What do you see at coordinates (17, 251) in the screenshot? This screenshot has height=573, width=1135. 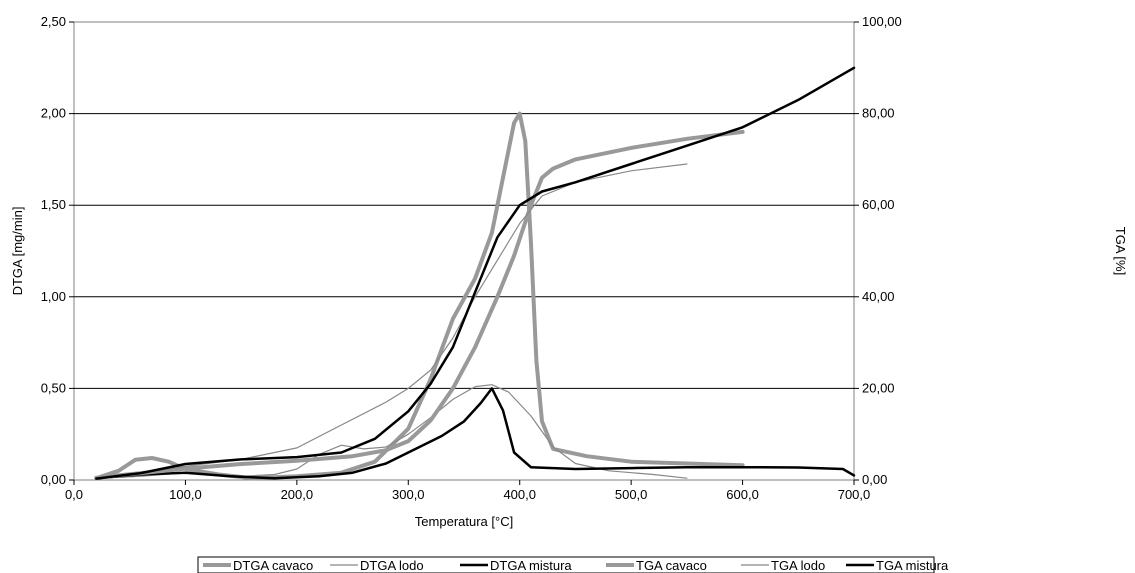 I see `y-left-axis-title: DTGA [mg/min]` at bounding box center [17, 251].